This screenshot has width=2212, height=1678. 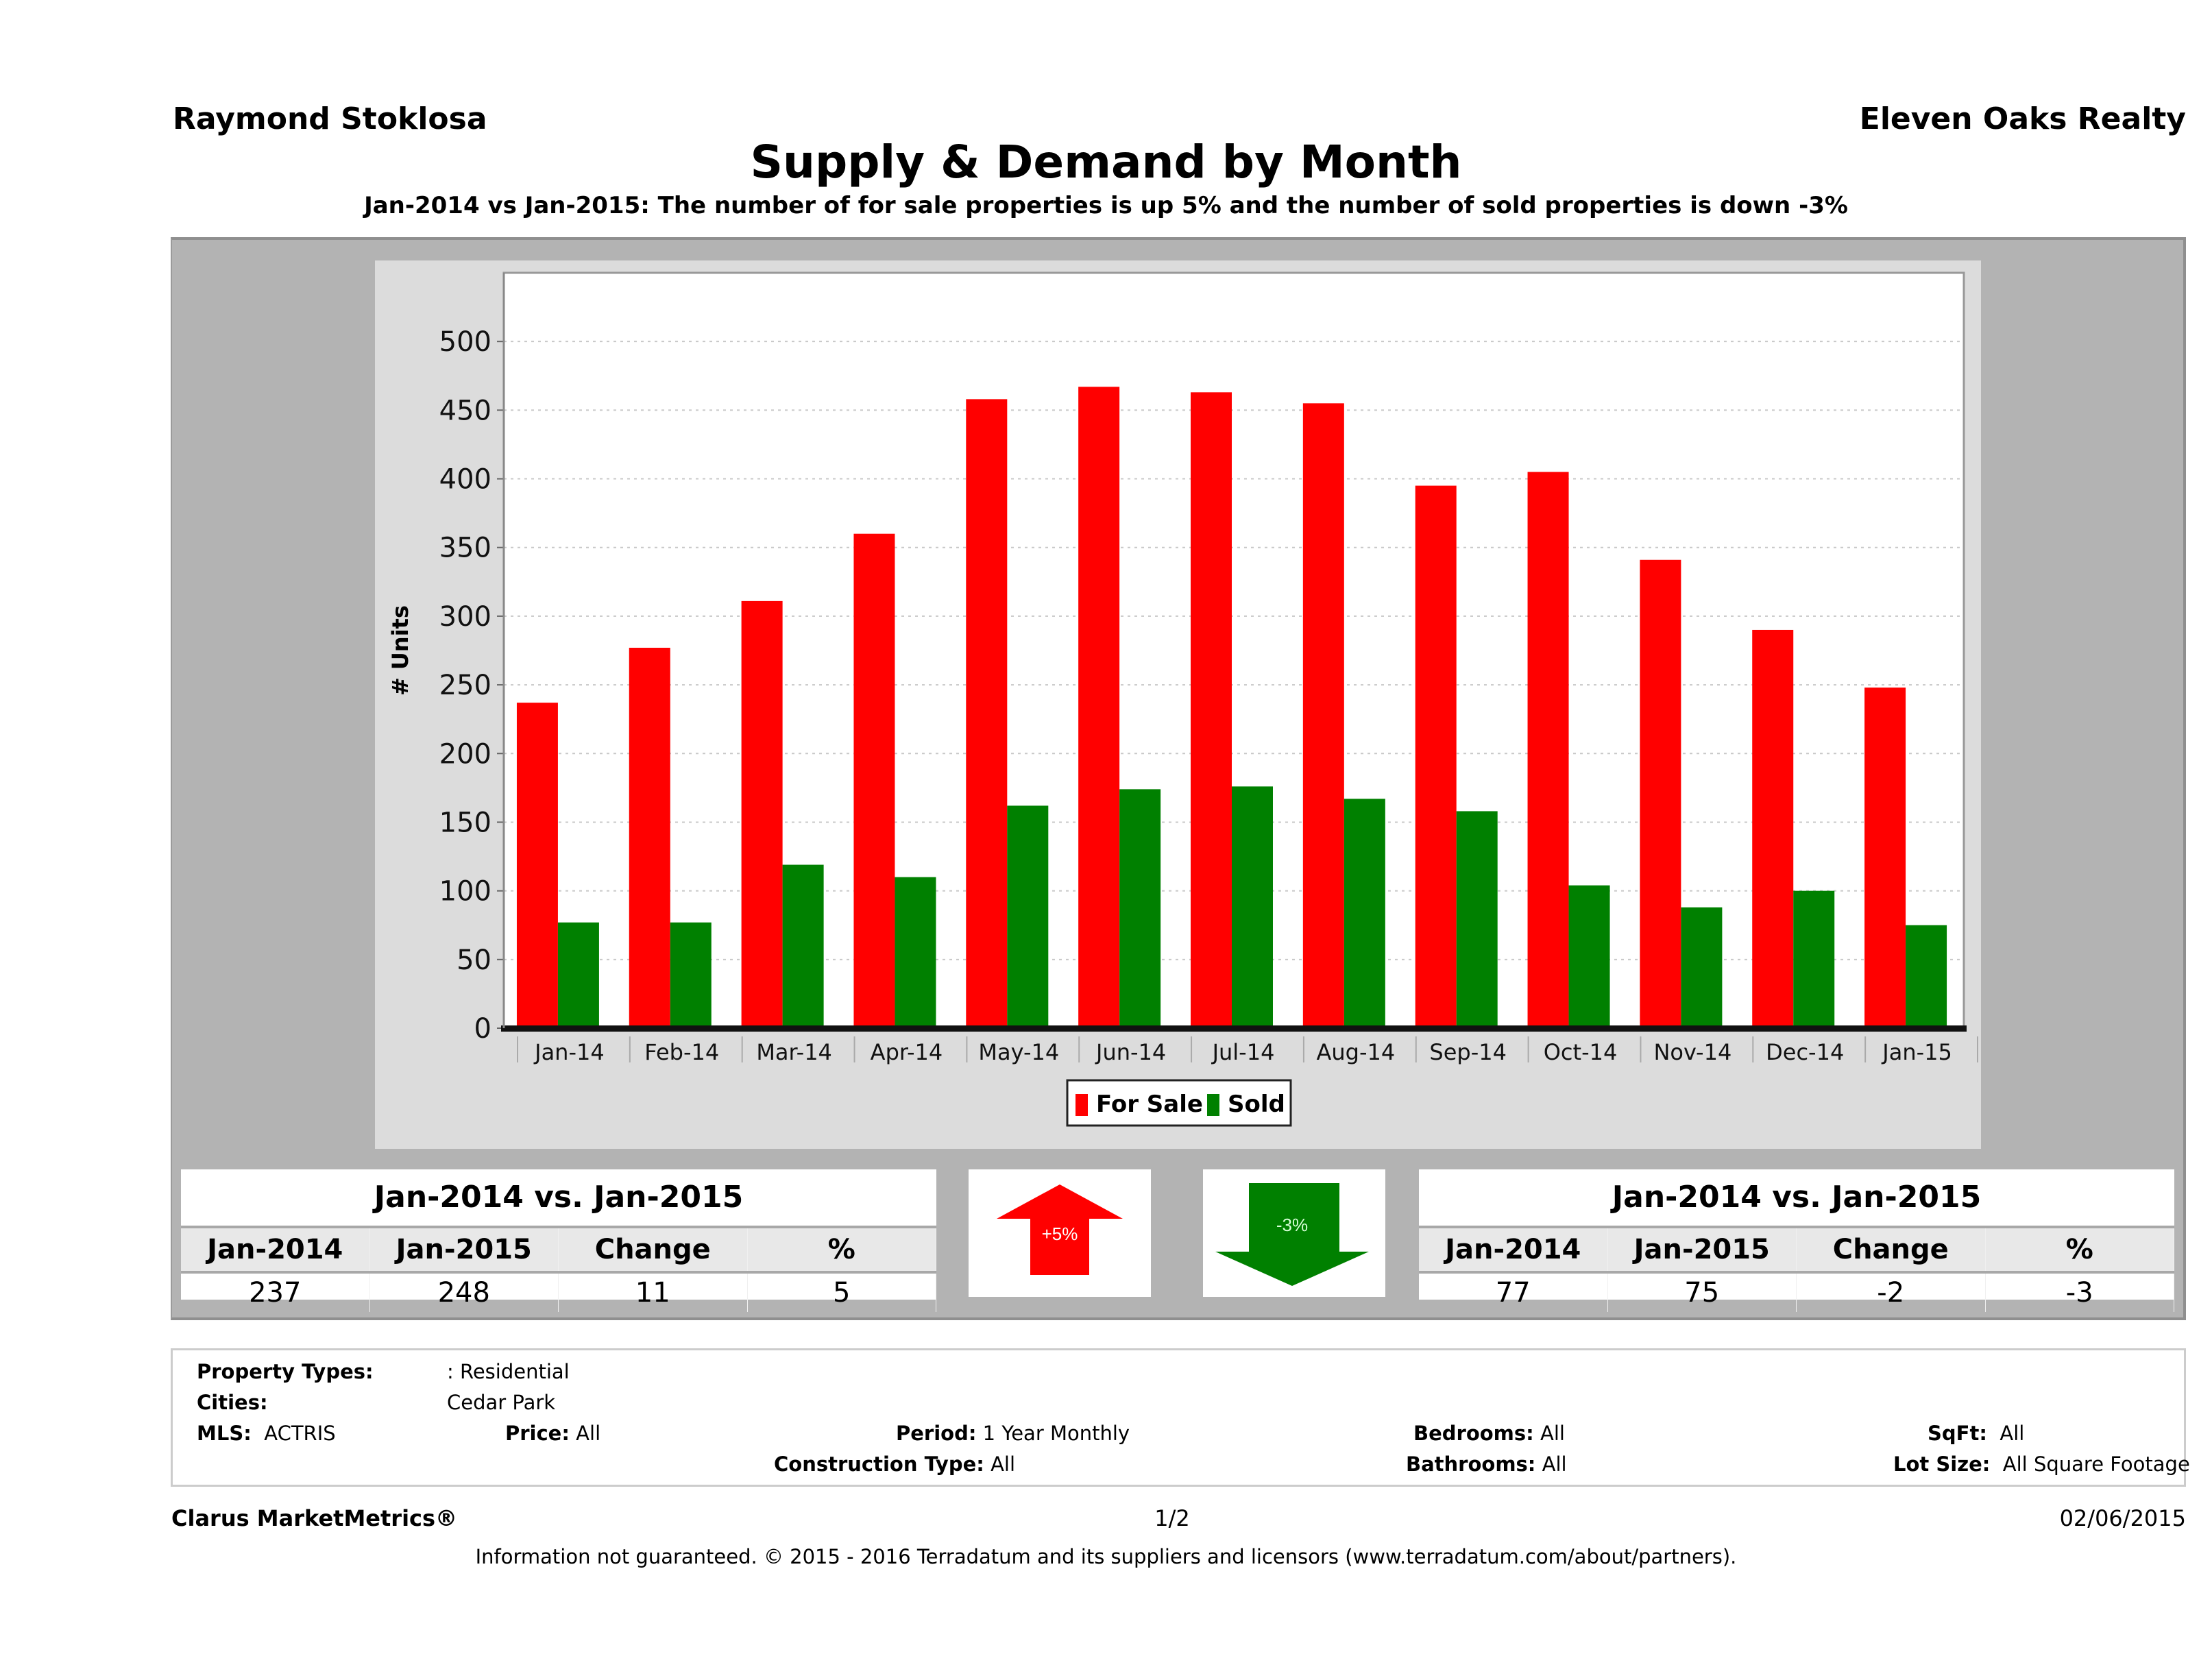 I want to click on header-jan-2015: Jan-2015, so click(x=464, y=1249).